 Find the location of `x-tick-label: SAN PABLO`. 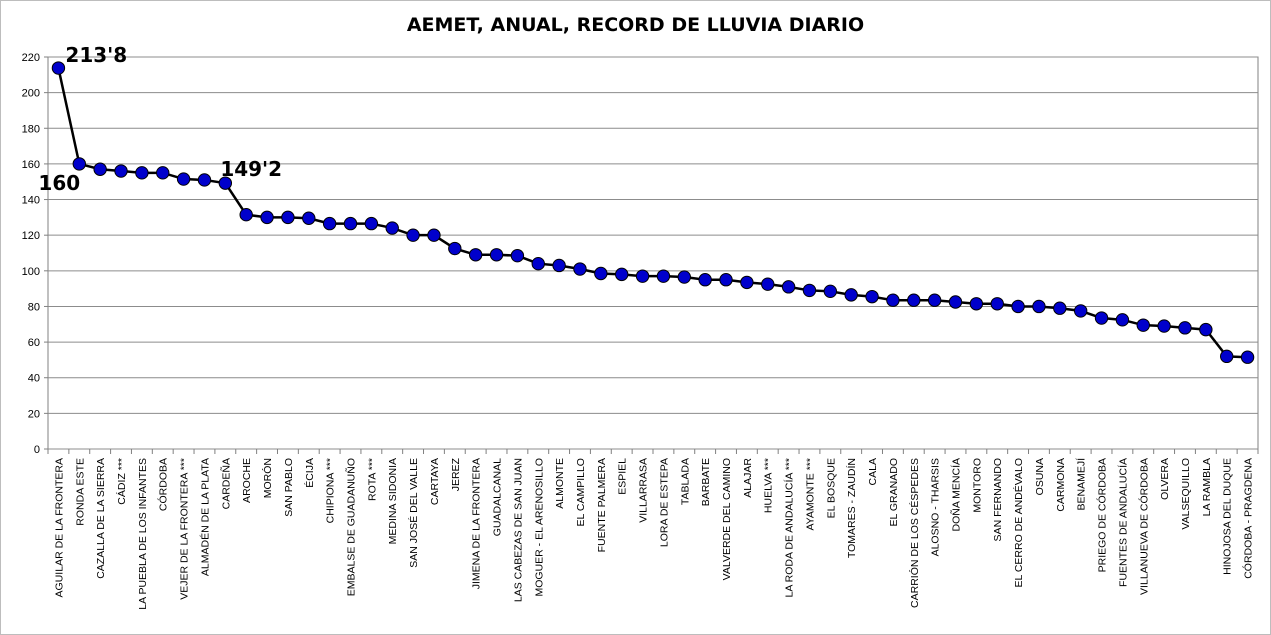

x-tick-label: SAN PABLO is located at coordinates (289, 487).